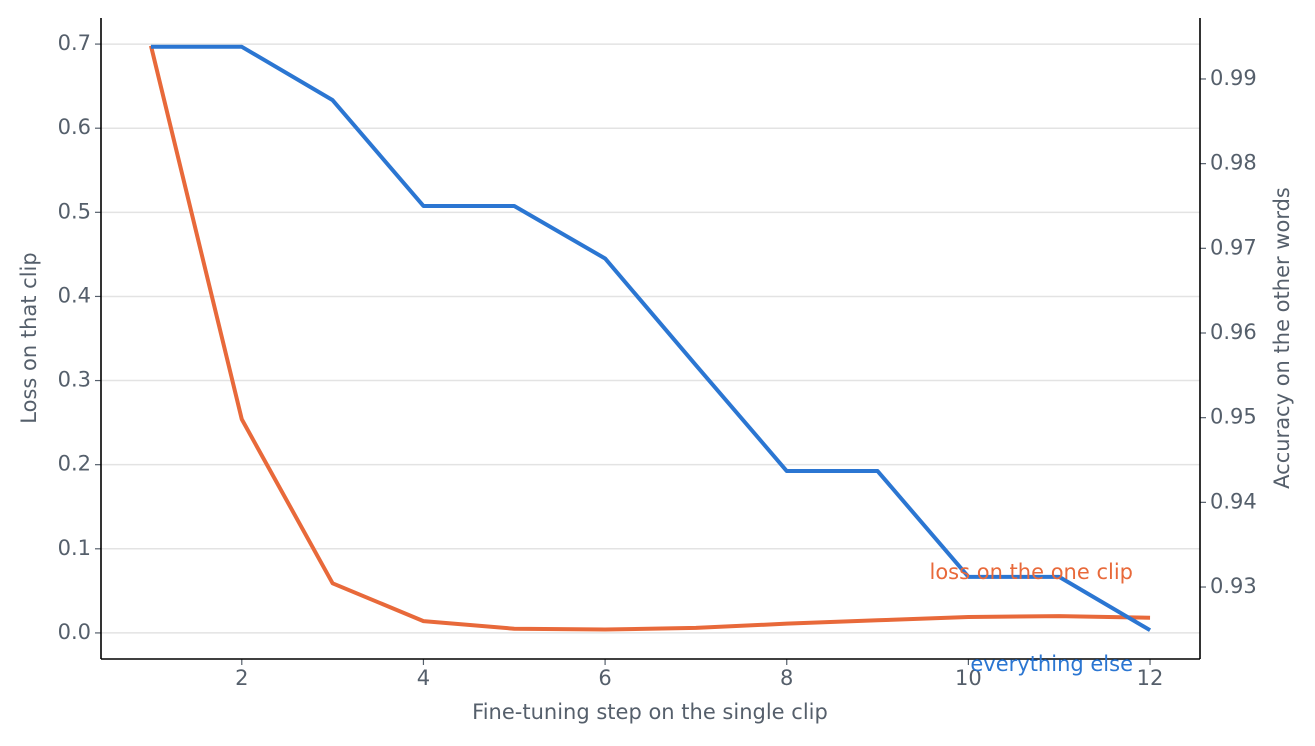 Image resolution: width=1315 pixels, height=746 pixels. Describe the element at coordinates (74, 548) in the screenshot. I see `y-tick-label: 0.1` at that location.